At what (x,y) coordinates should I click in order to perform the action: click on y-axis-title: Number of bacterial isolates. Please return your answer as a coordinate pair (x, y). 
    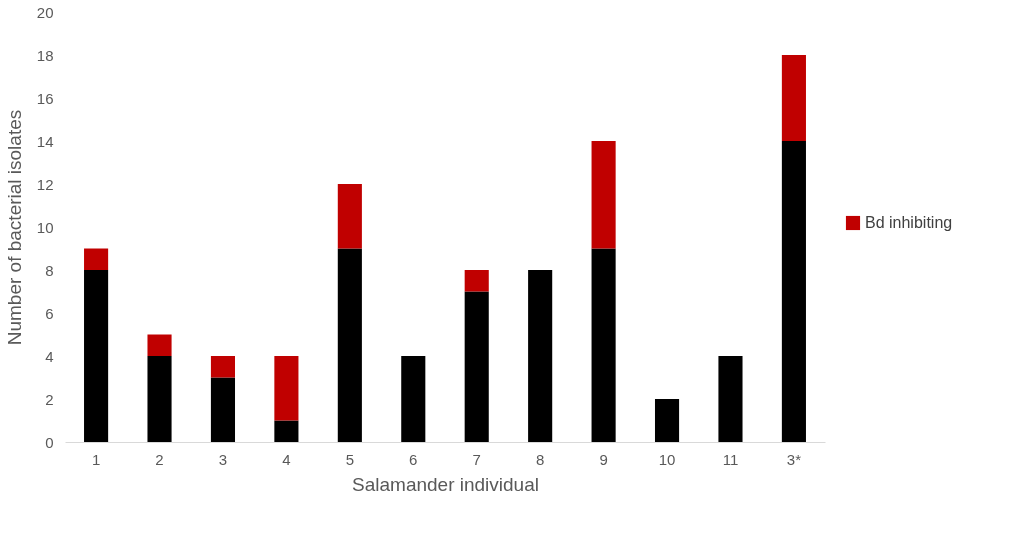
    Looking at the image, I should click on (14, 227).